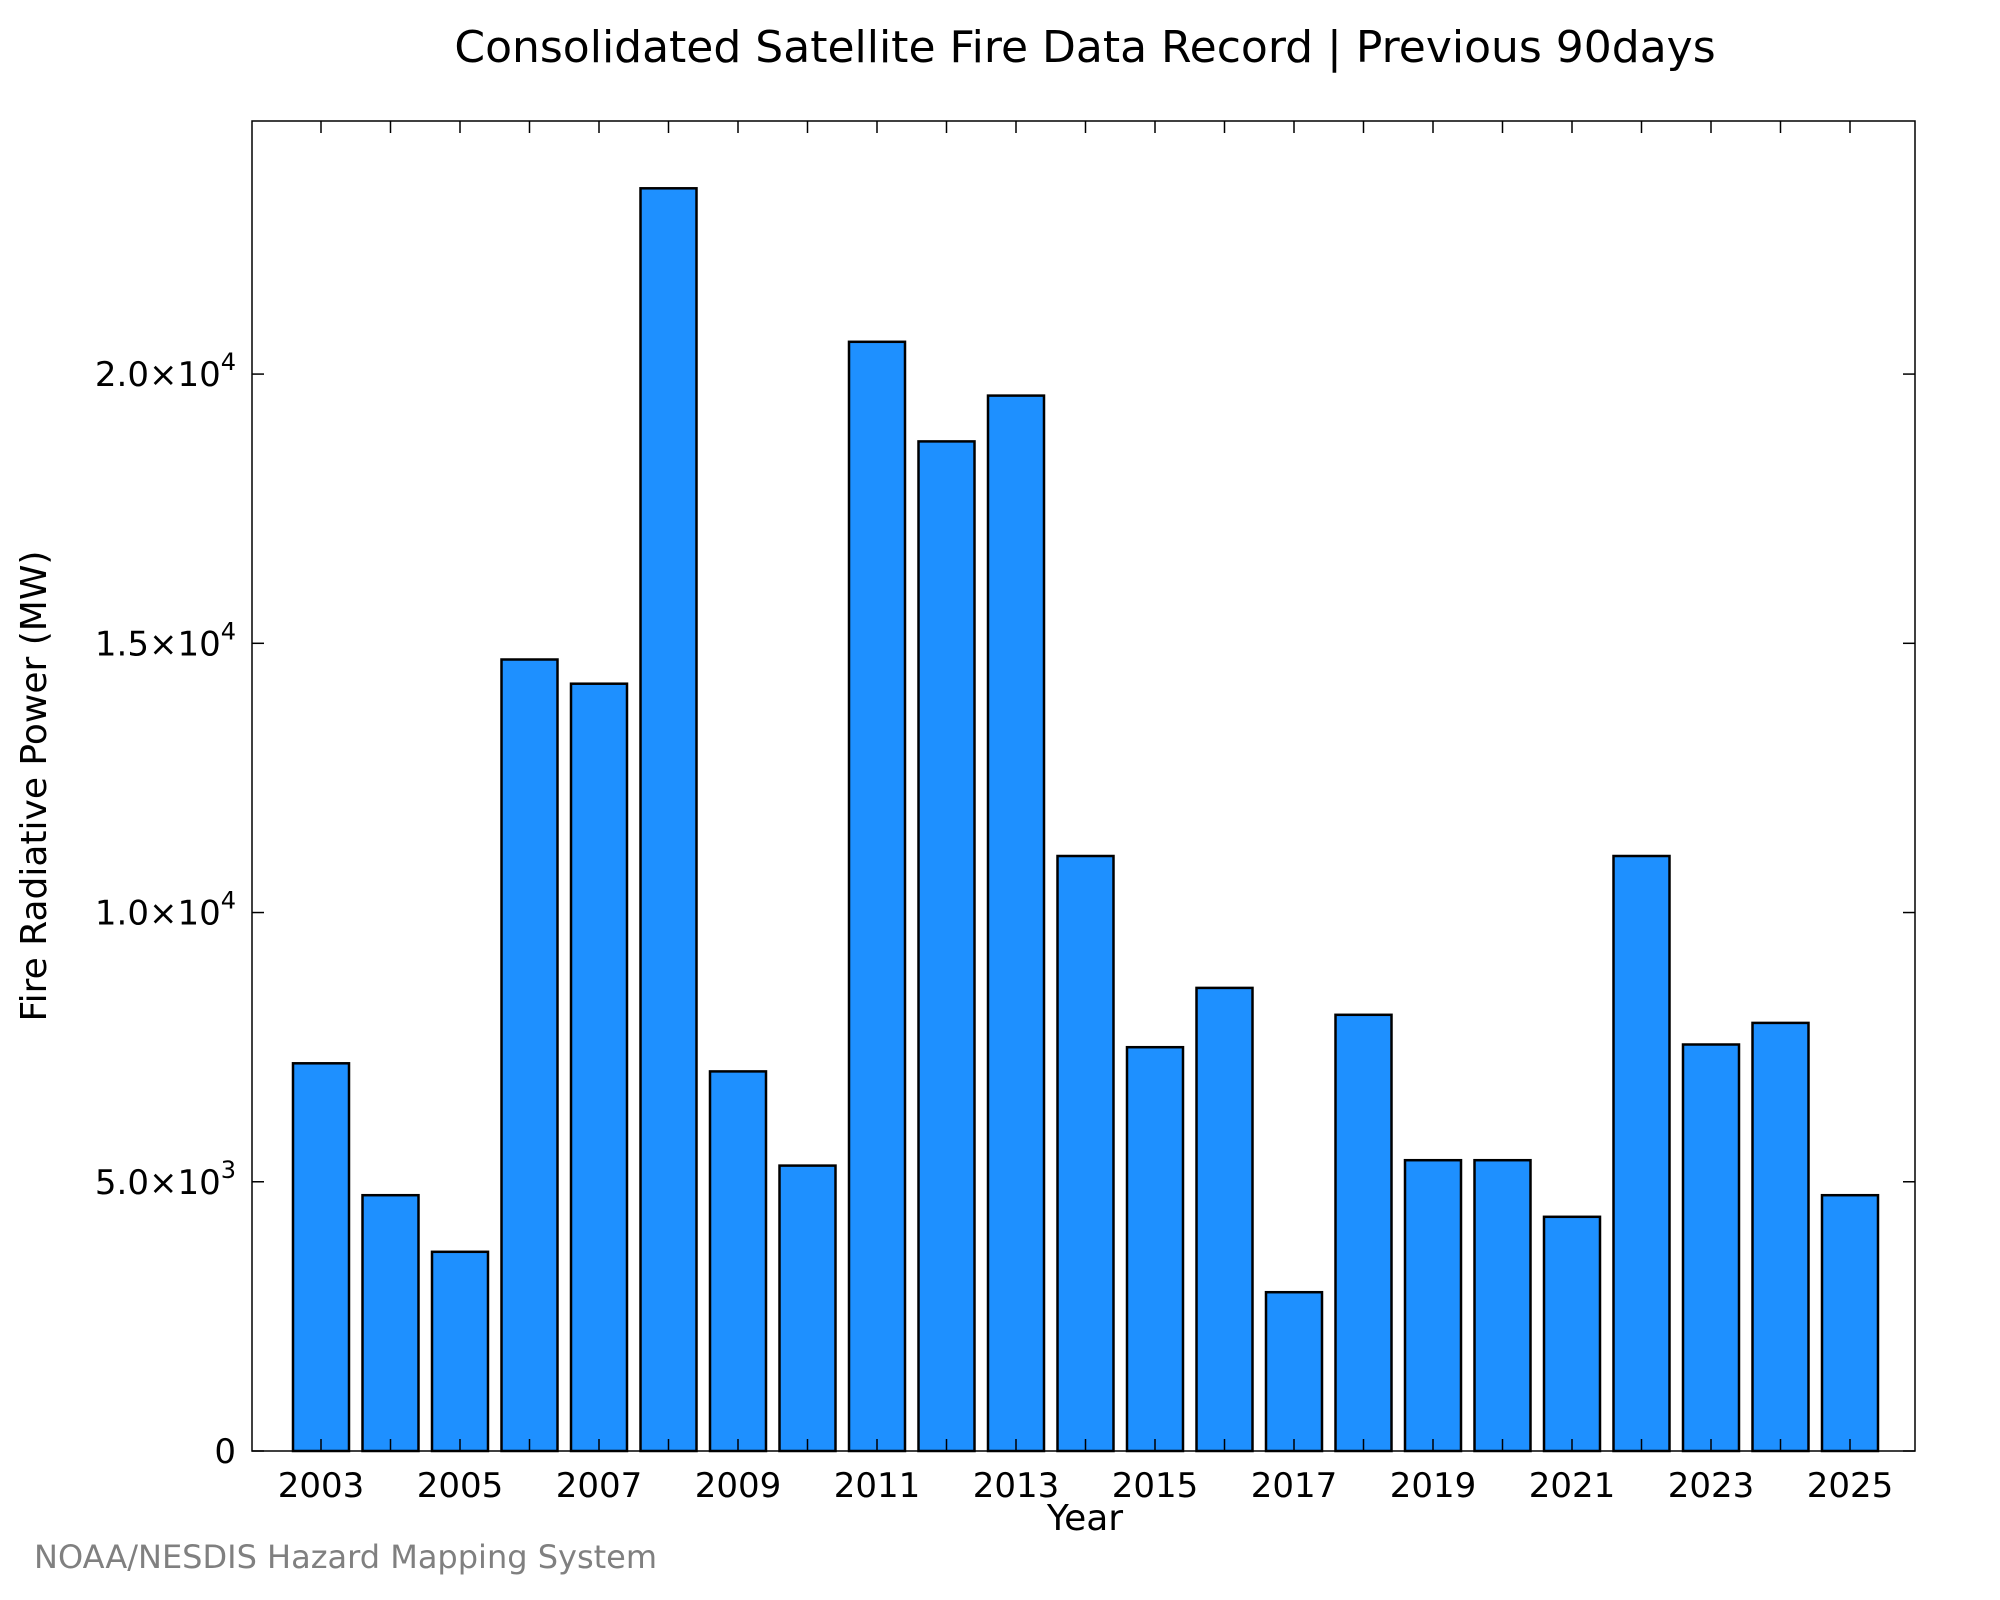  What do you see at coordinates (165, 1179) in the screenshot?
I see `y-tick-label: 5.0×10³` at bounding box center [165, 1179].